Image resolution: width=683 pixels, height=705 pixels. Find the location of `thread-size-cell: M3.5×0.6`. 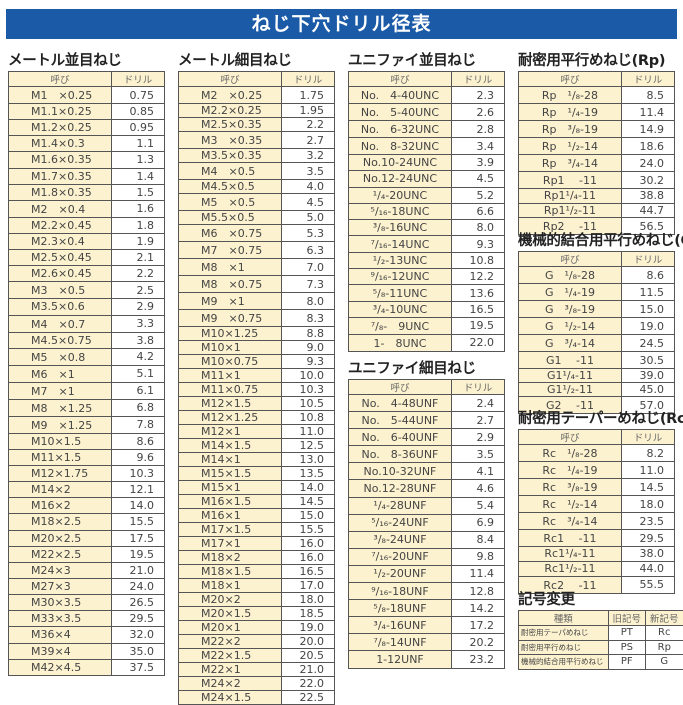

thread-size-cell: M3.5×0.6 is located at coordinates (60, 307).